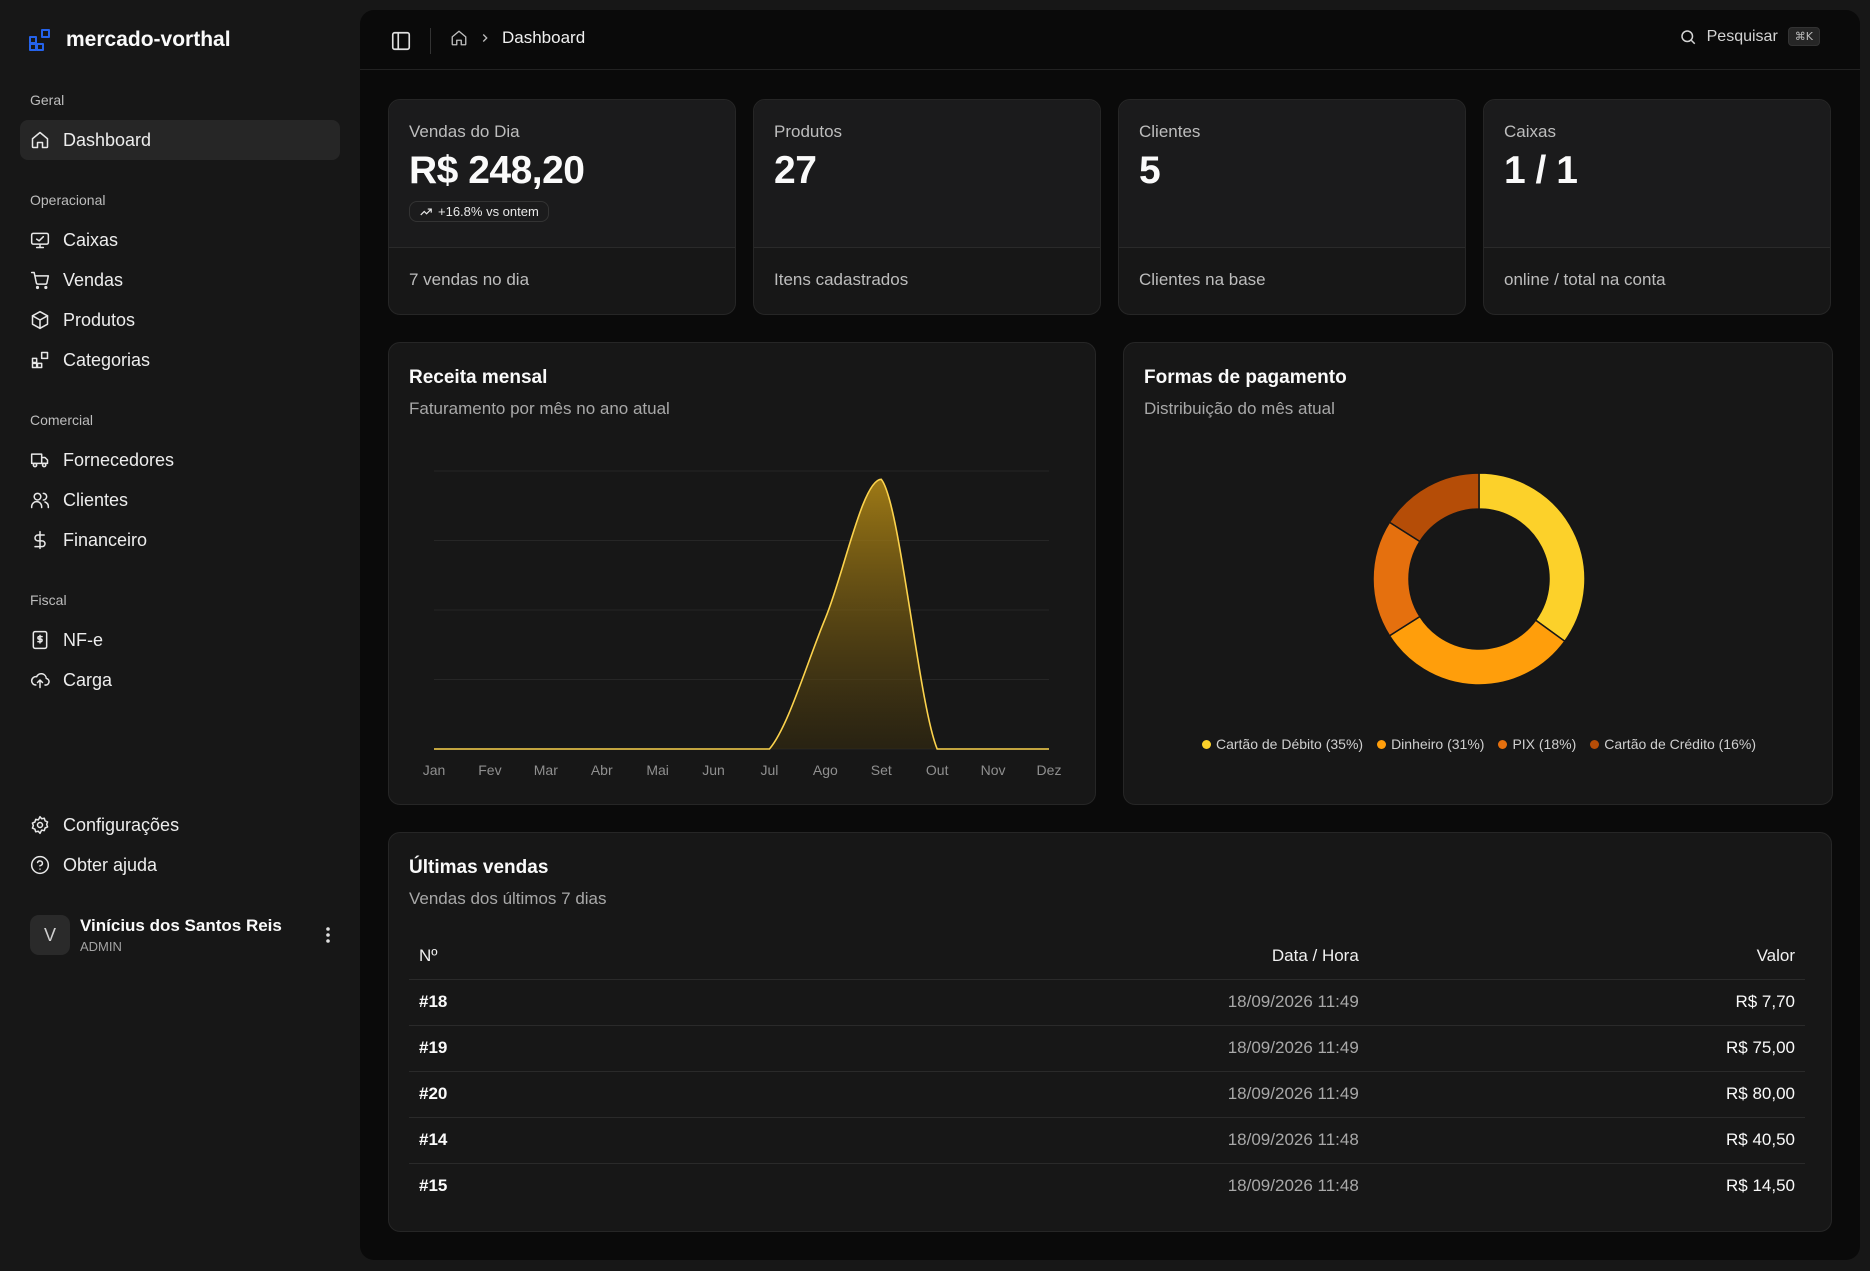 The height and width of the screenshot is (1271, 1870). I want to click on search-button: Pesquisar ⌘K, so click(1749, 36).